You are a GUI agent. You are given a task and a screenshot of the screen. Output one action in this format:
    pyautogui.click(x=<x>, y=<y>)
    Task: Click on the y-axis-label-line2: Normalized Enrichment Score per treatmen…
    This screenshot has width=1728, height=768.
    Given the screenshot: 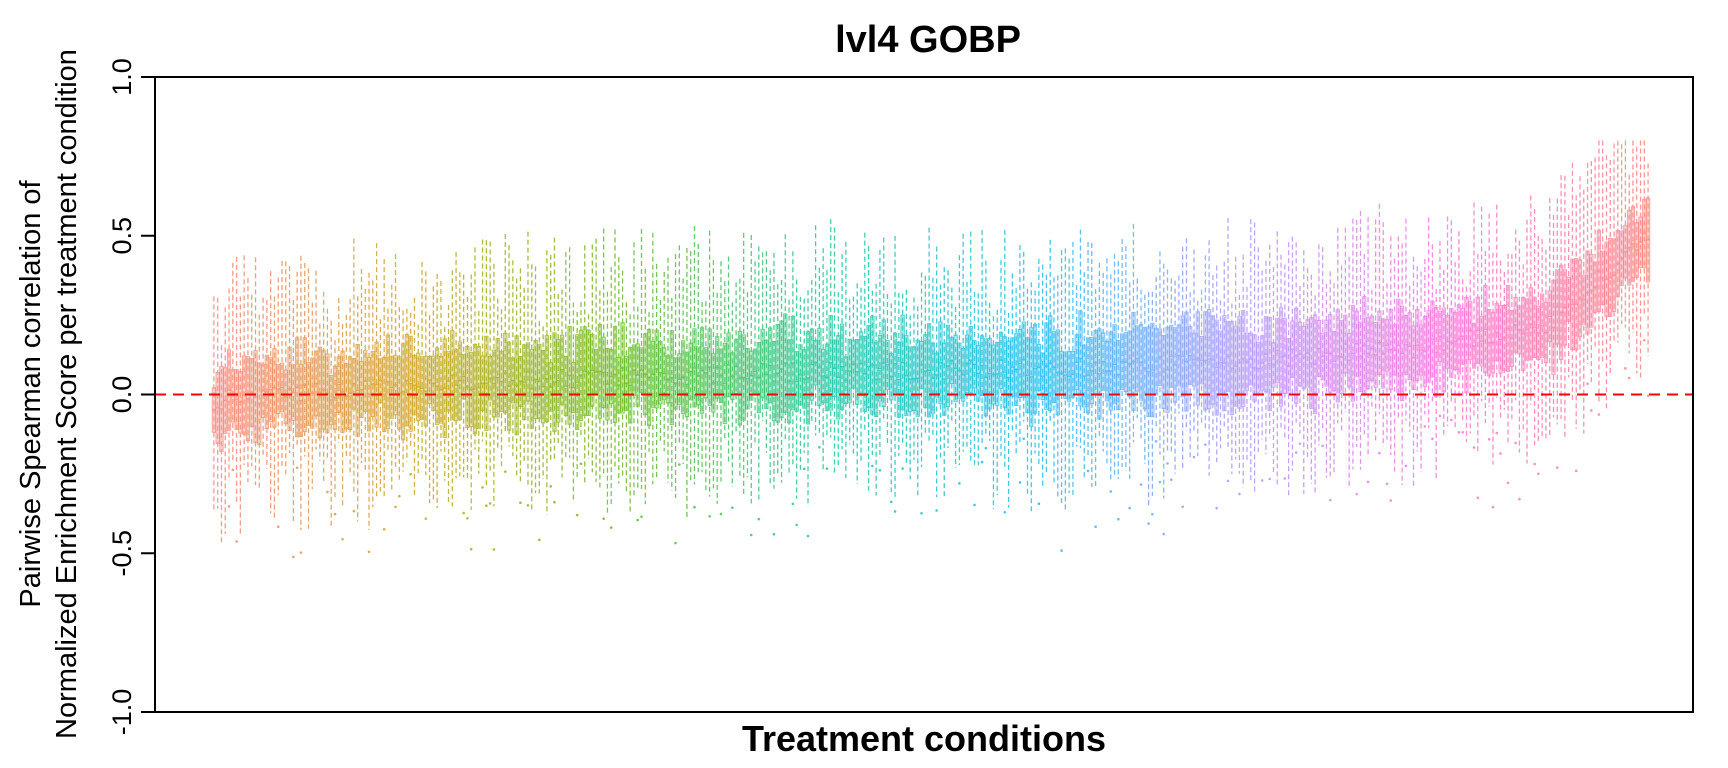 What is the action you would take?
    pyautogui.click(x=67, y=394)
    